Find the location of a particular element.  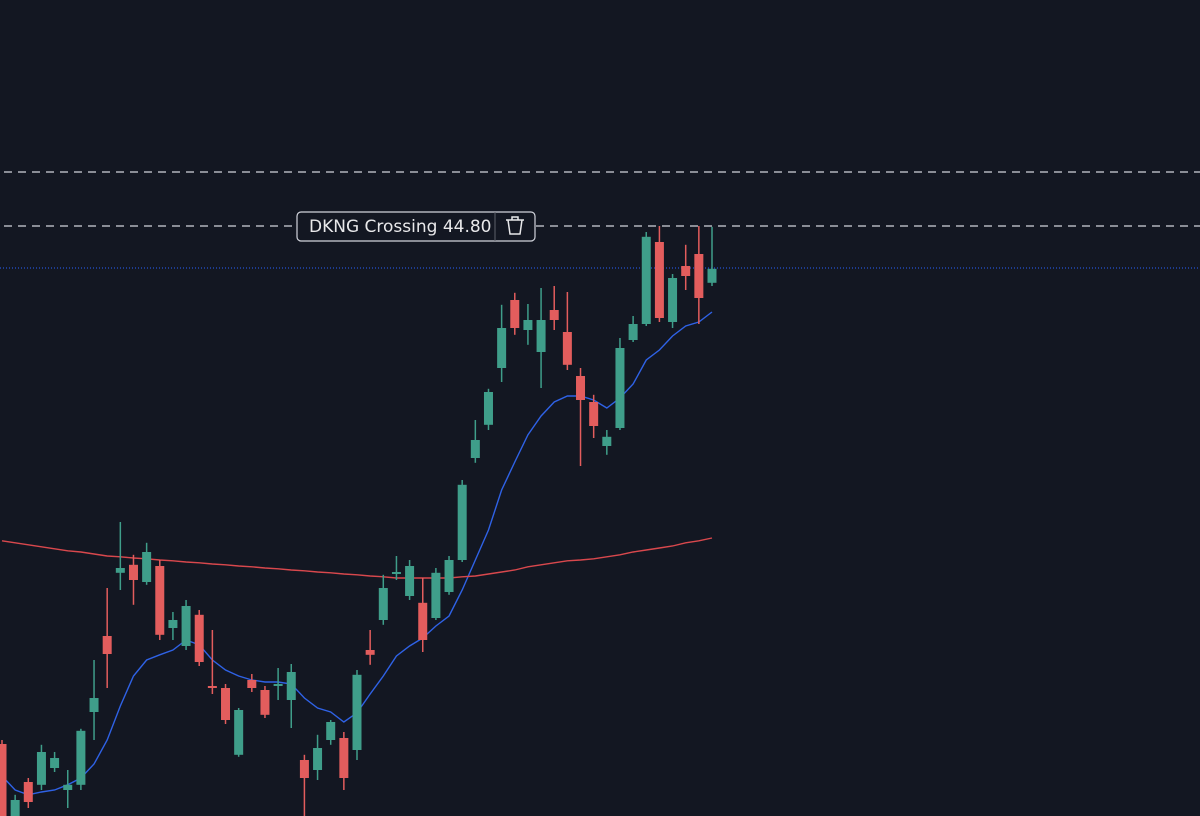

alert-text: DKNG Crossing 44.80 is located at coordinates (400, 227).